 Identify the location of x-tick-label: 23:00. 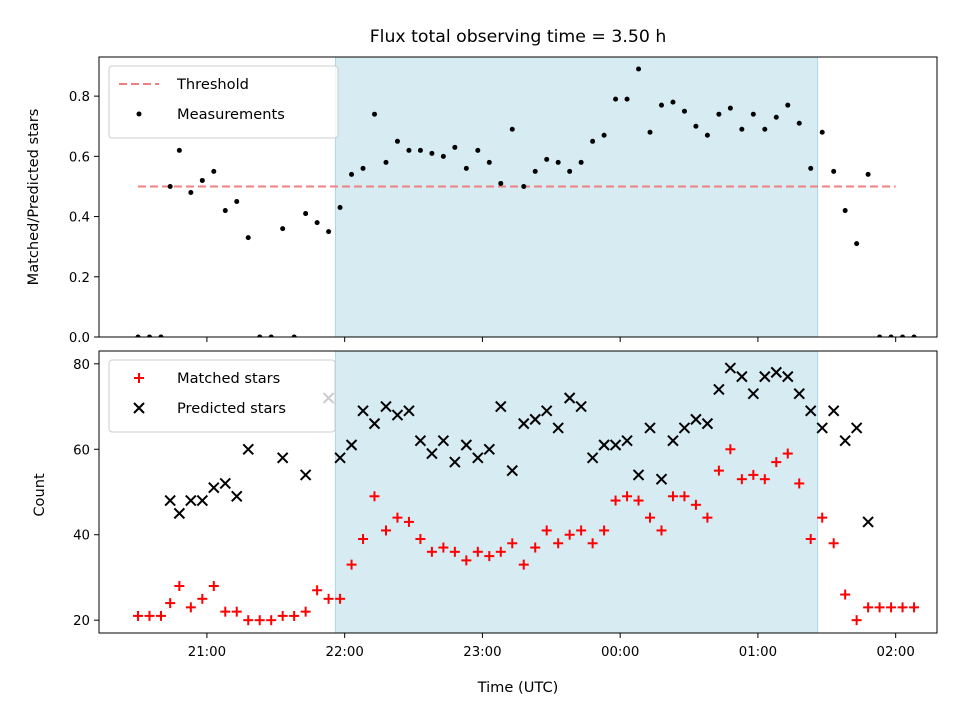
(482, 652).